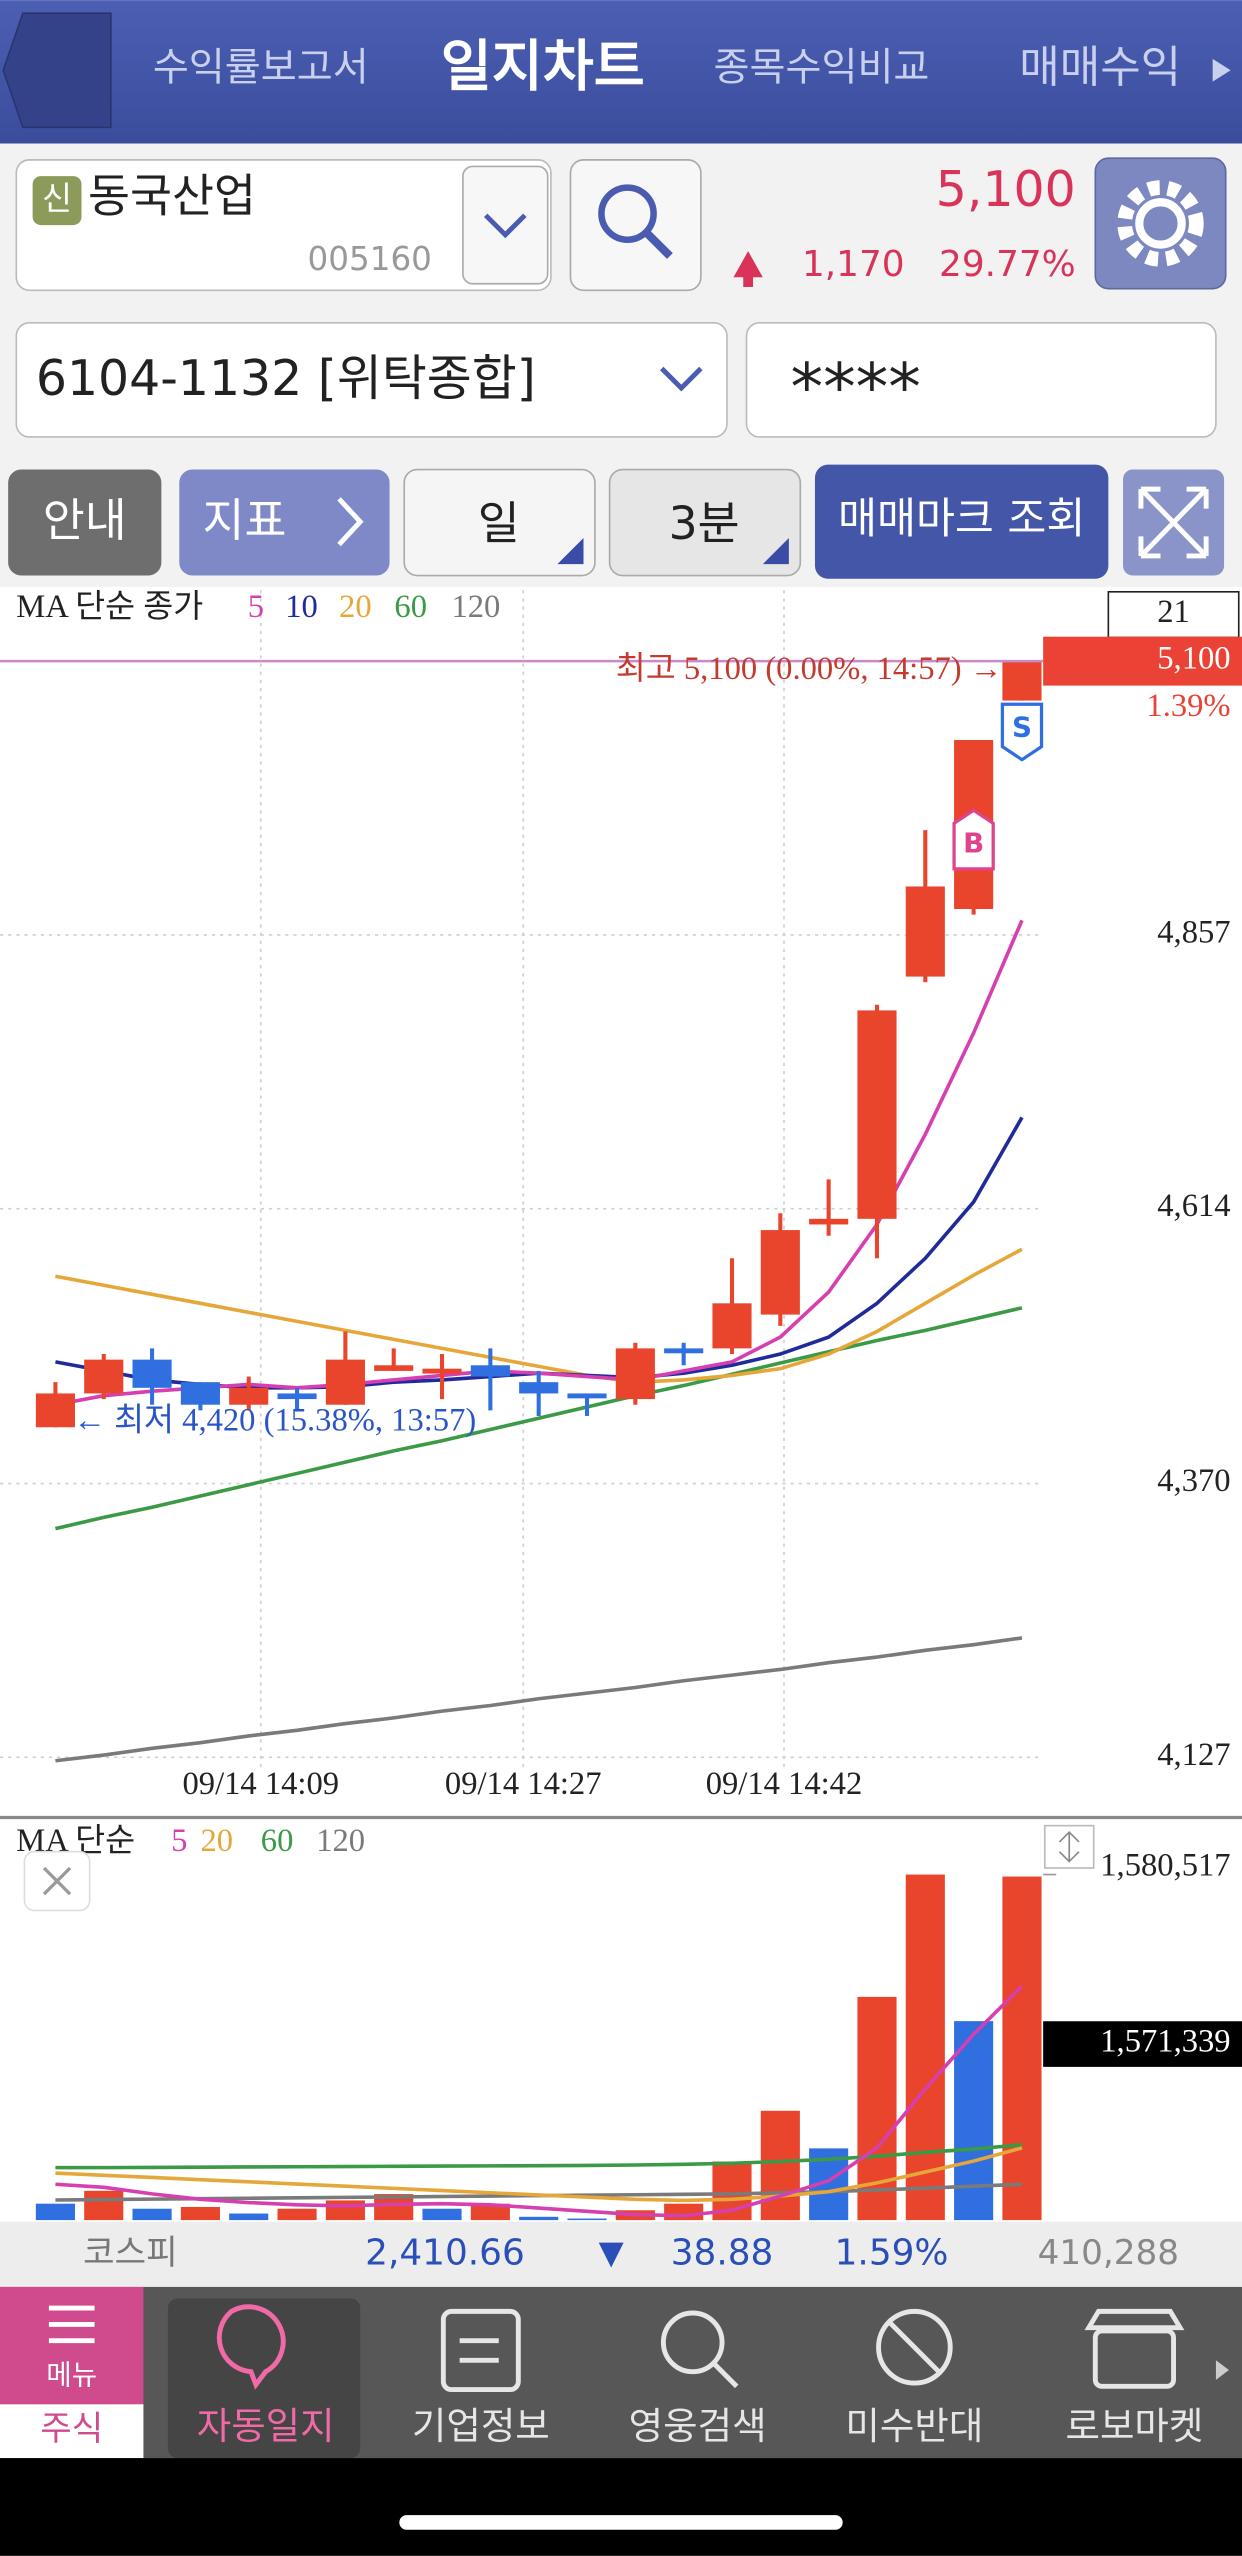  What do you see at coordinates (109, 607) in the screenshot?
I see `legend-title: MA 단순 종가` at bounding box center [109, 607].